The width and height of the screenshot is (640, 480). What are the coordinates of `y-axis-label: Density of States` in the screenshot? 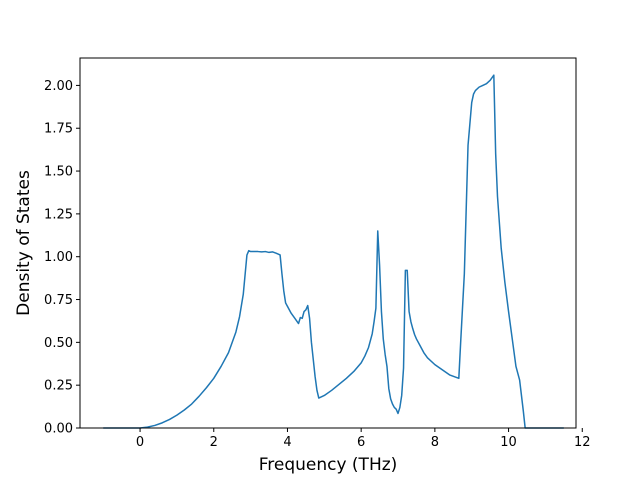 It's located at (24, 243).